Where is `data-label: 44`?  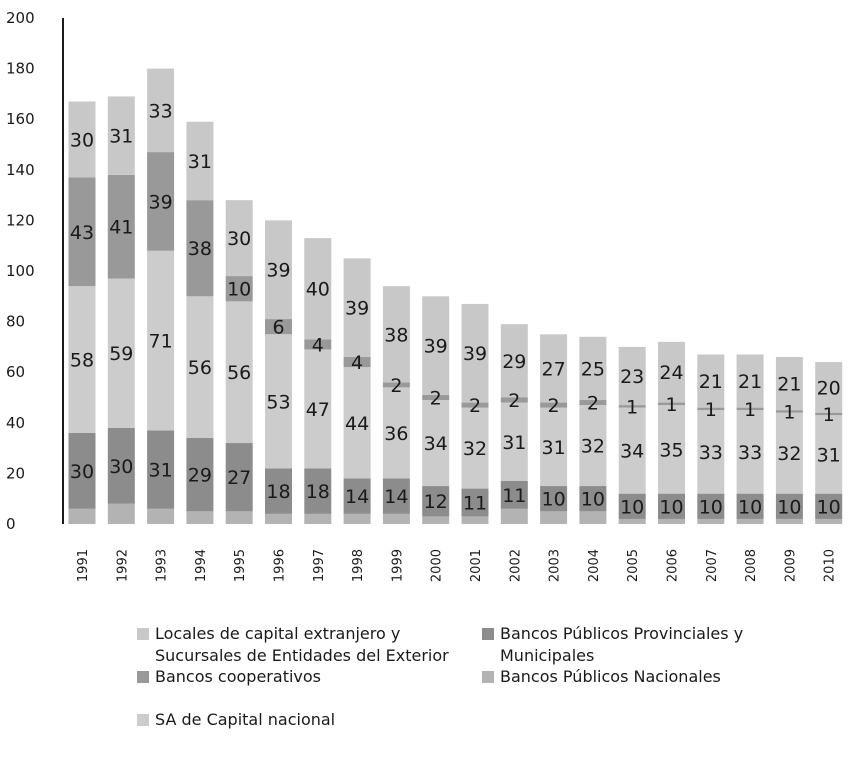
data-label: 44 is located at coordinates (357, 424).